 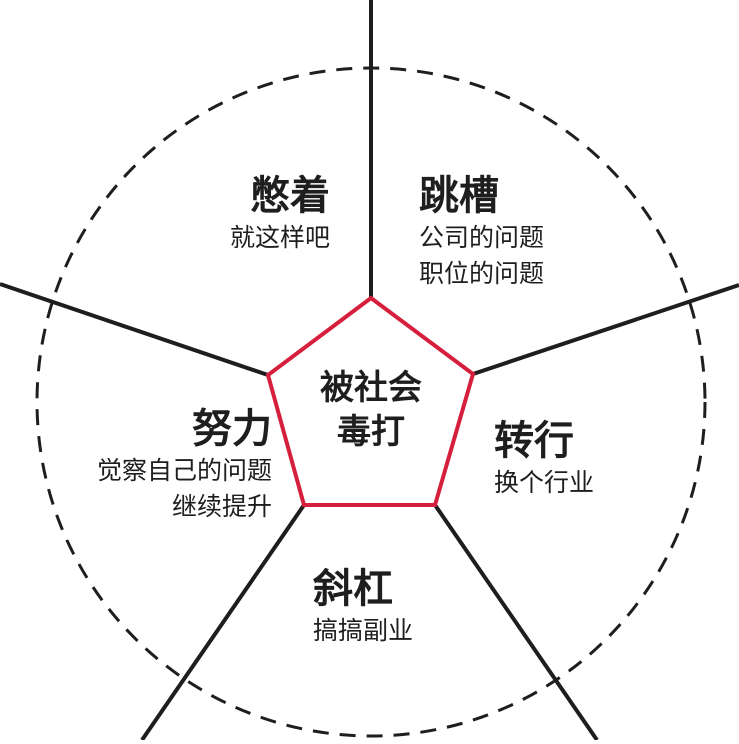 I want to click on segment-top-right: 跳槽 公司的问题 职位的问题, so click(x=519, y=232).